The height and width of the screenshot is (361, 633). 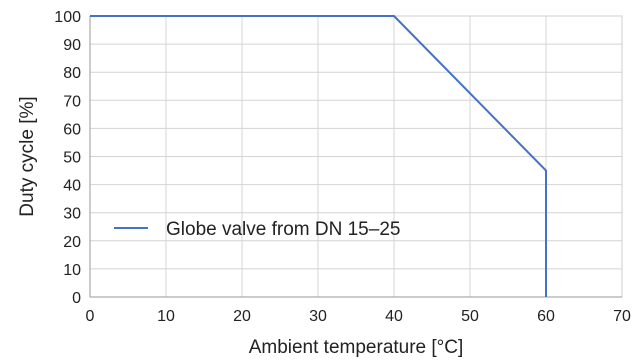 I want to click on y-tick-label-100: 100, so click(x=67, y=17).